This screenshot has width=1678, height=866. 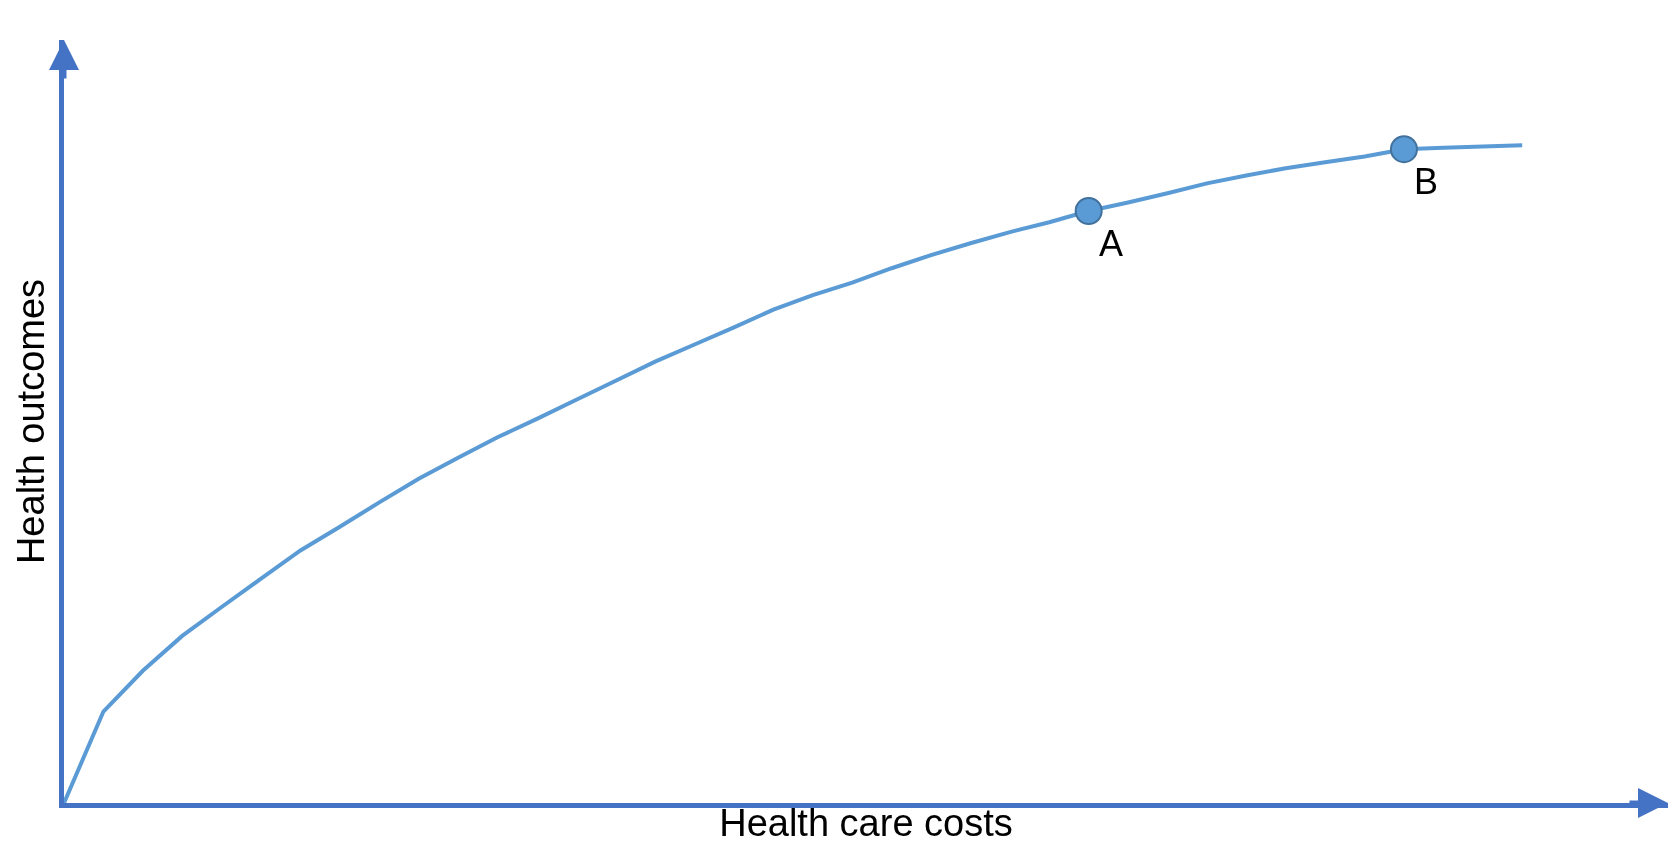 I want to click on y-axis-title: Health outcomes, so click(x=31, y=421).